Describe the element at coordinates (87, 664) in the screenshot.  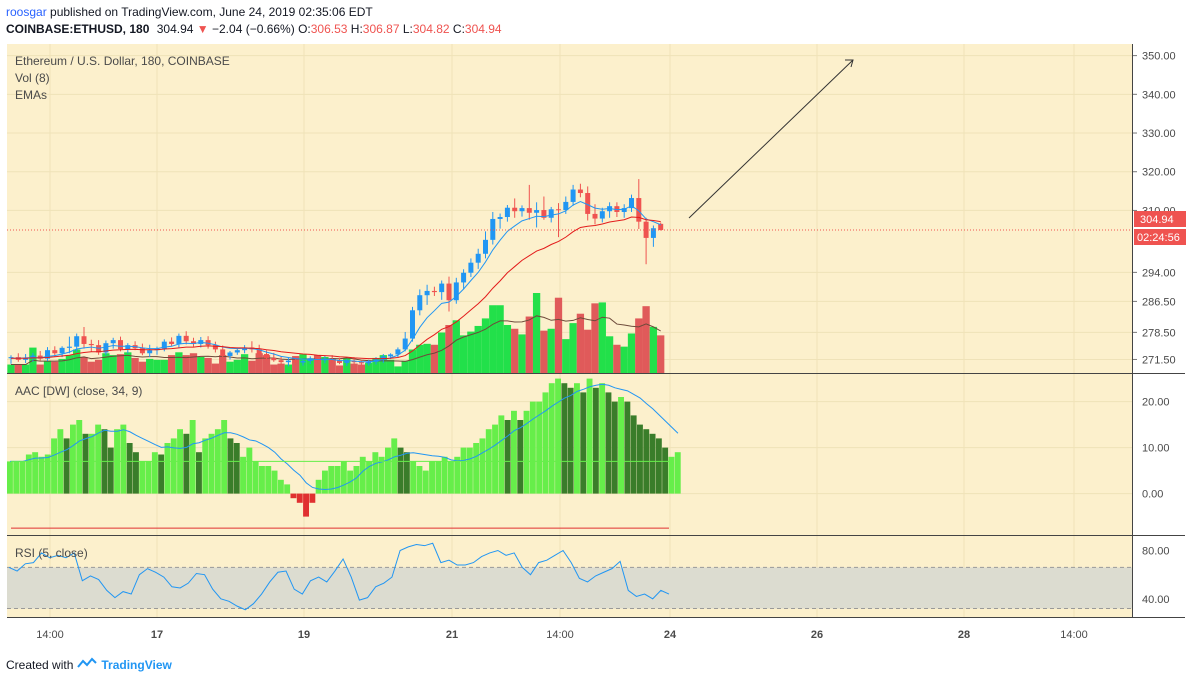
I see `tradingview-logo-icon` at that location.